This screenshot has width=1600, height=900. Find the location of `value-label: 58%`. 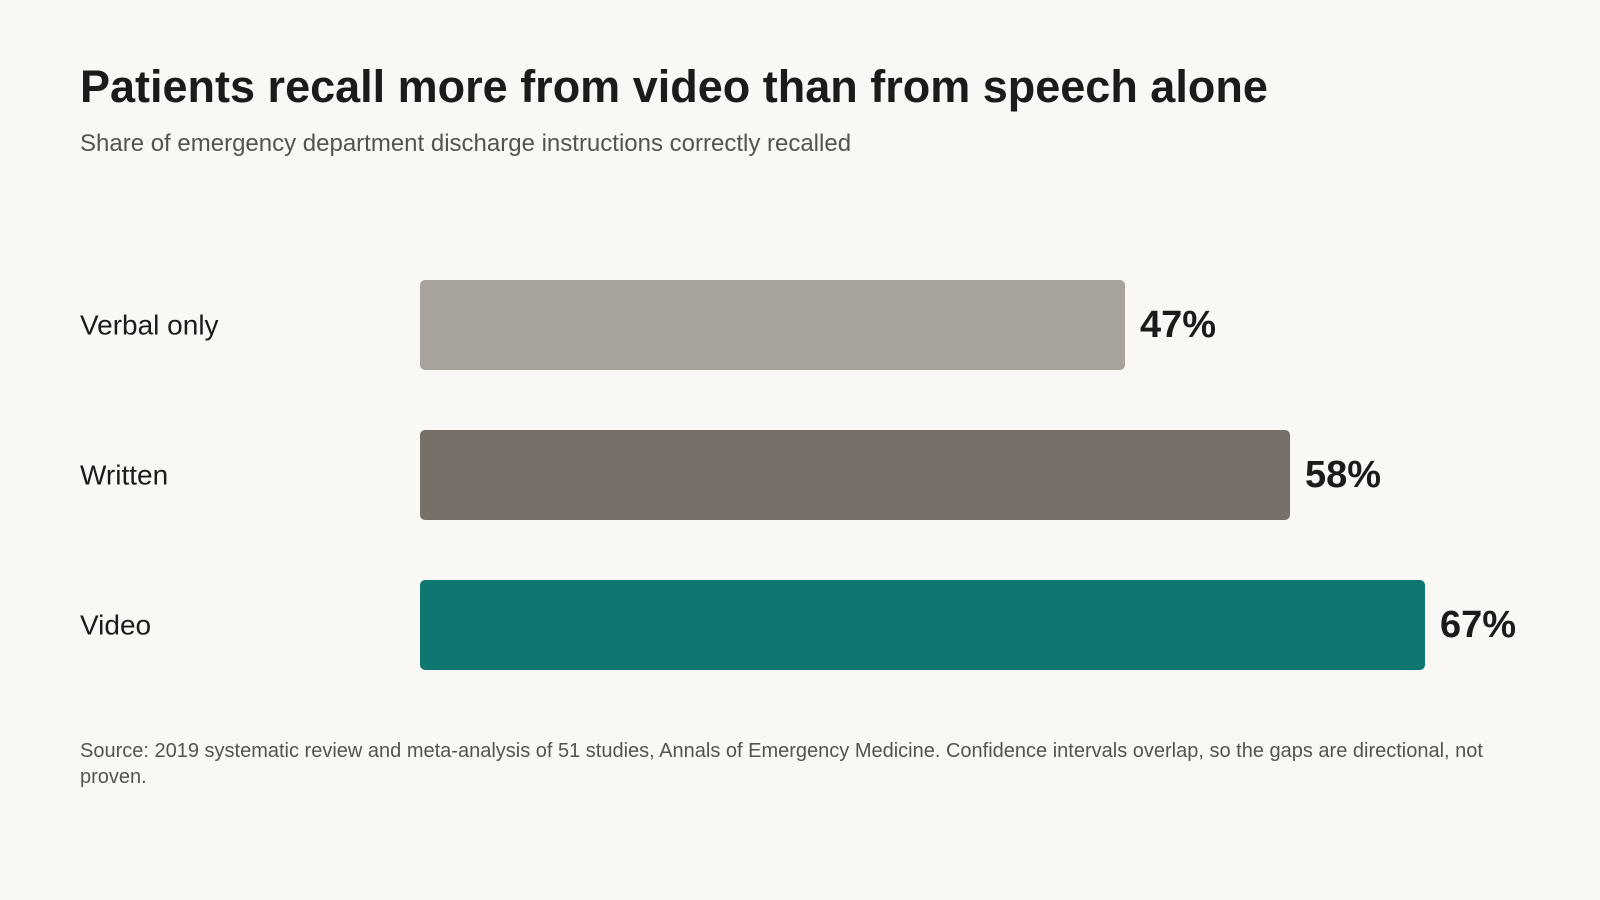

value-label: 58% is located at coordinates (1343, 475).